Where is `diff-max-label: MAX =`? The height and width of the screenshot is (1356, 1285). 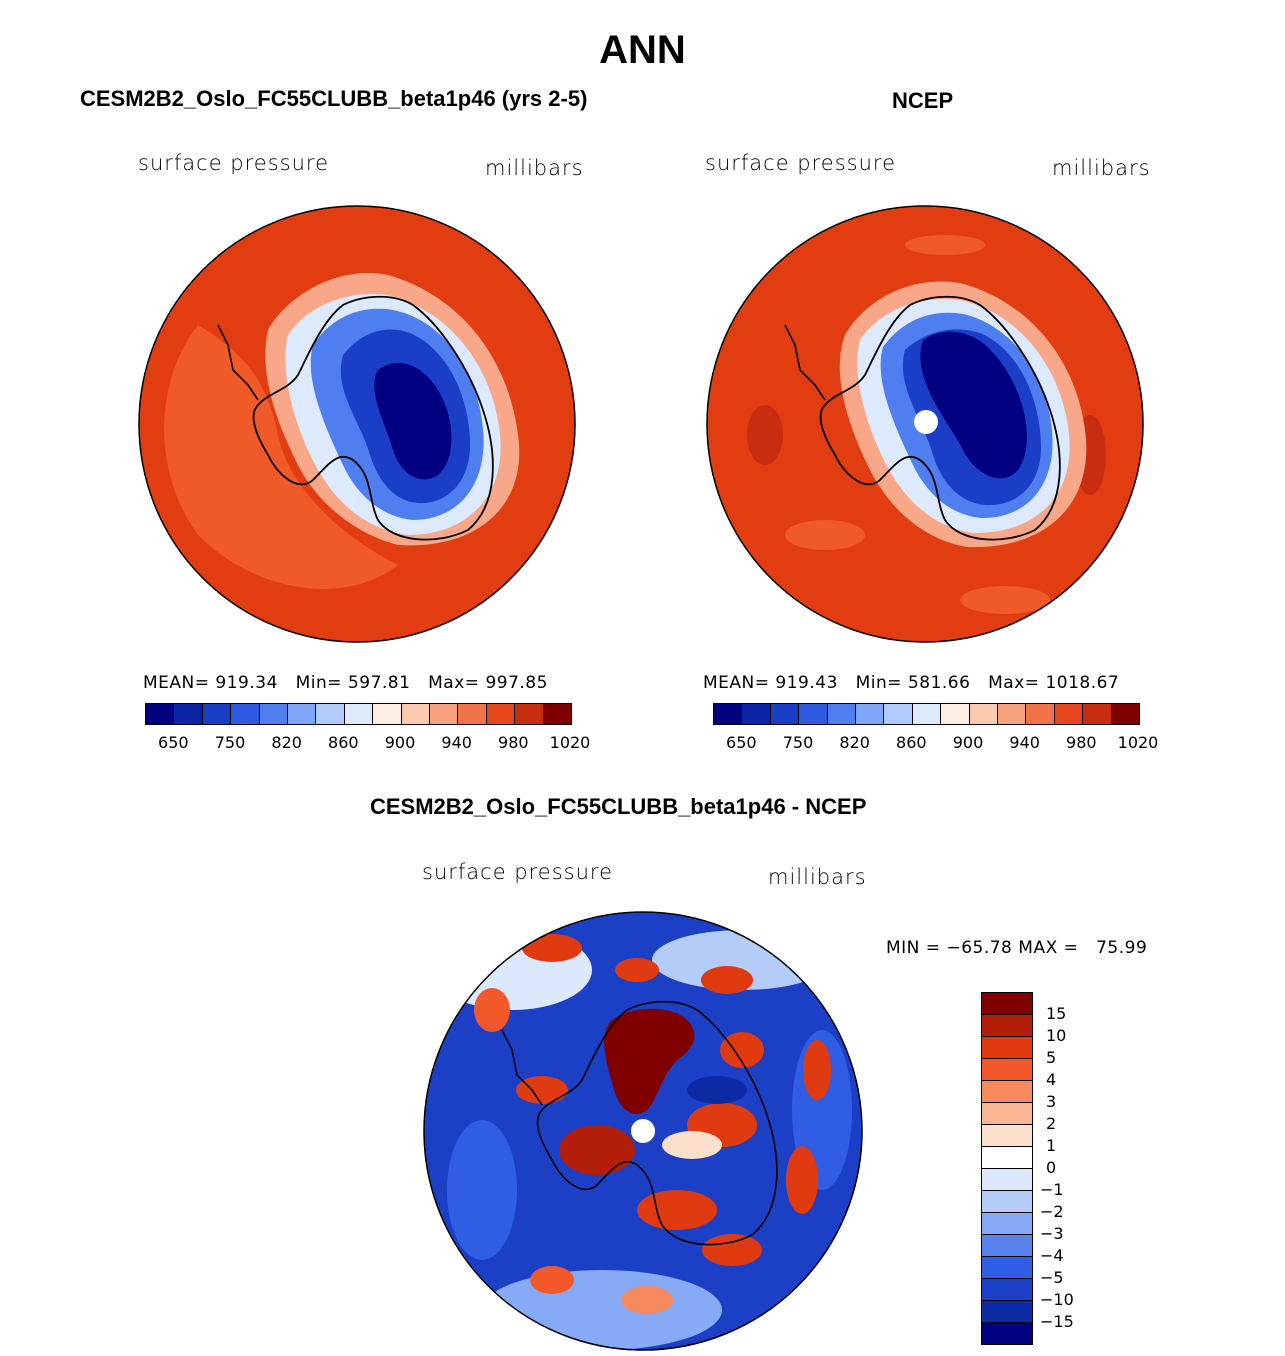 diff-max-label: MAX = is located at coordinates (1048, 948).